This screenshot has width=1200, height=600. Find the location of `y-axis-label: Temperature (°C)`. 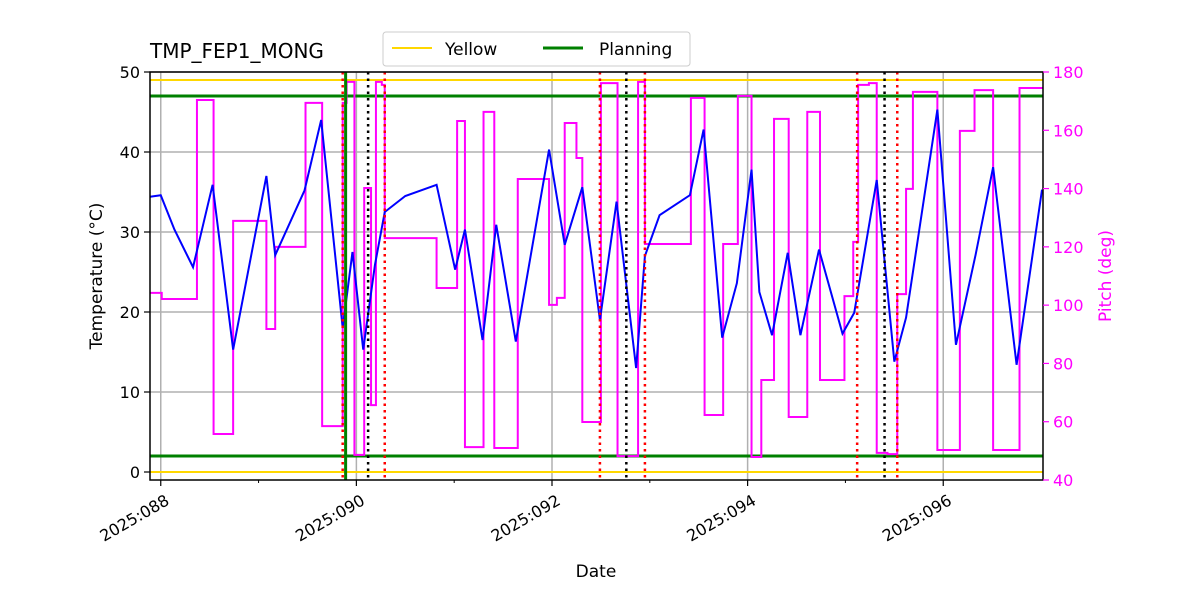

y-axis-label: Temperature (°C) is located at coordinates (97, 277).